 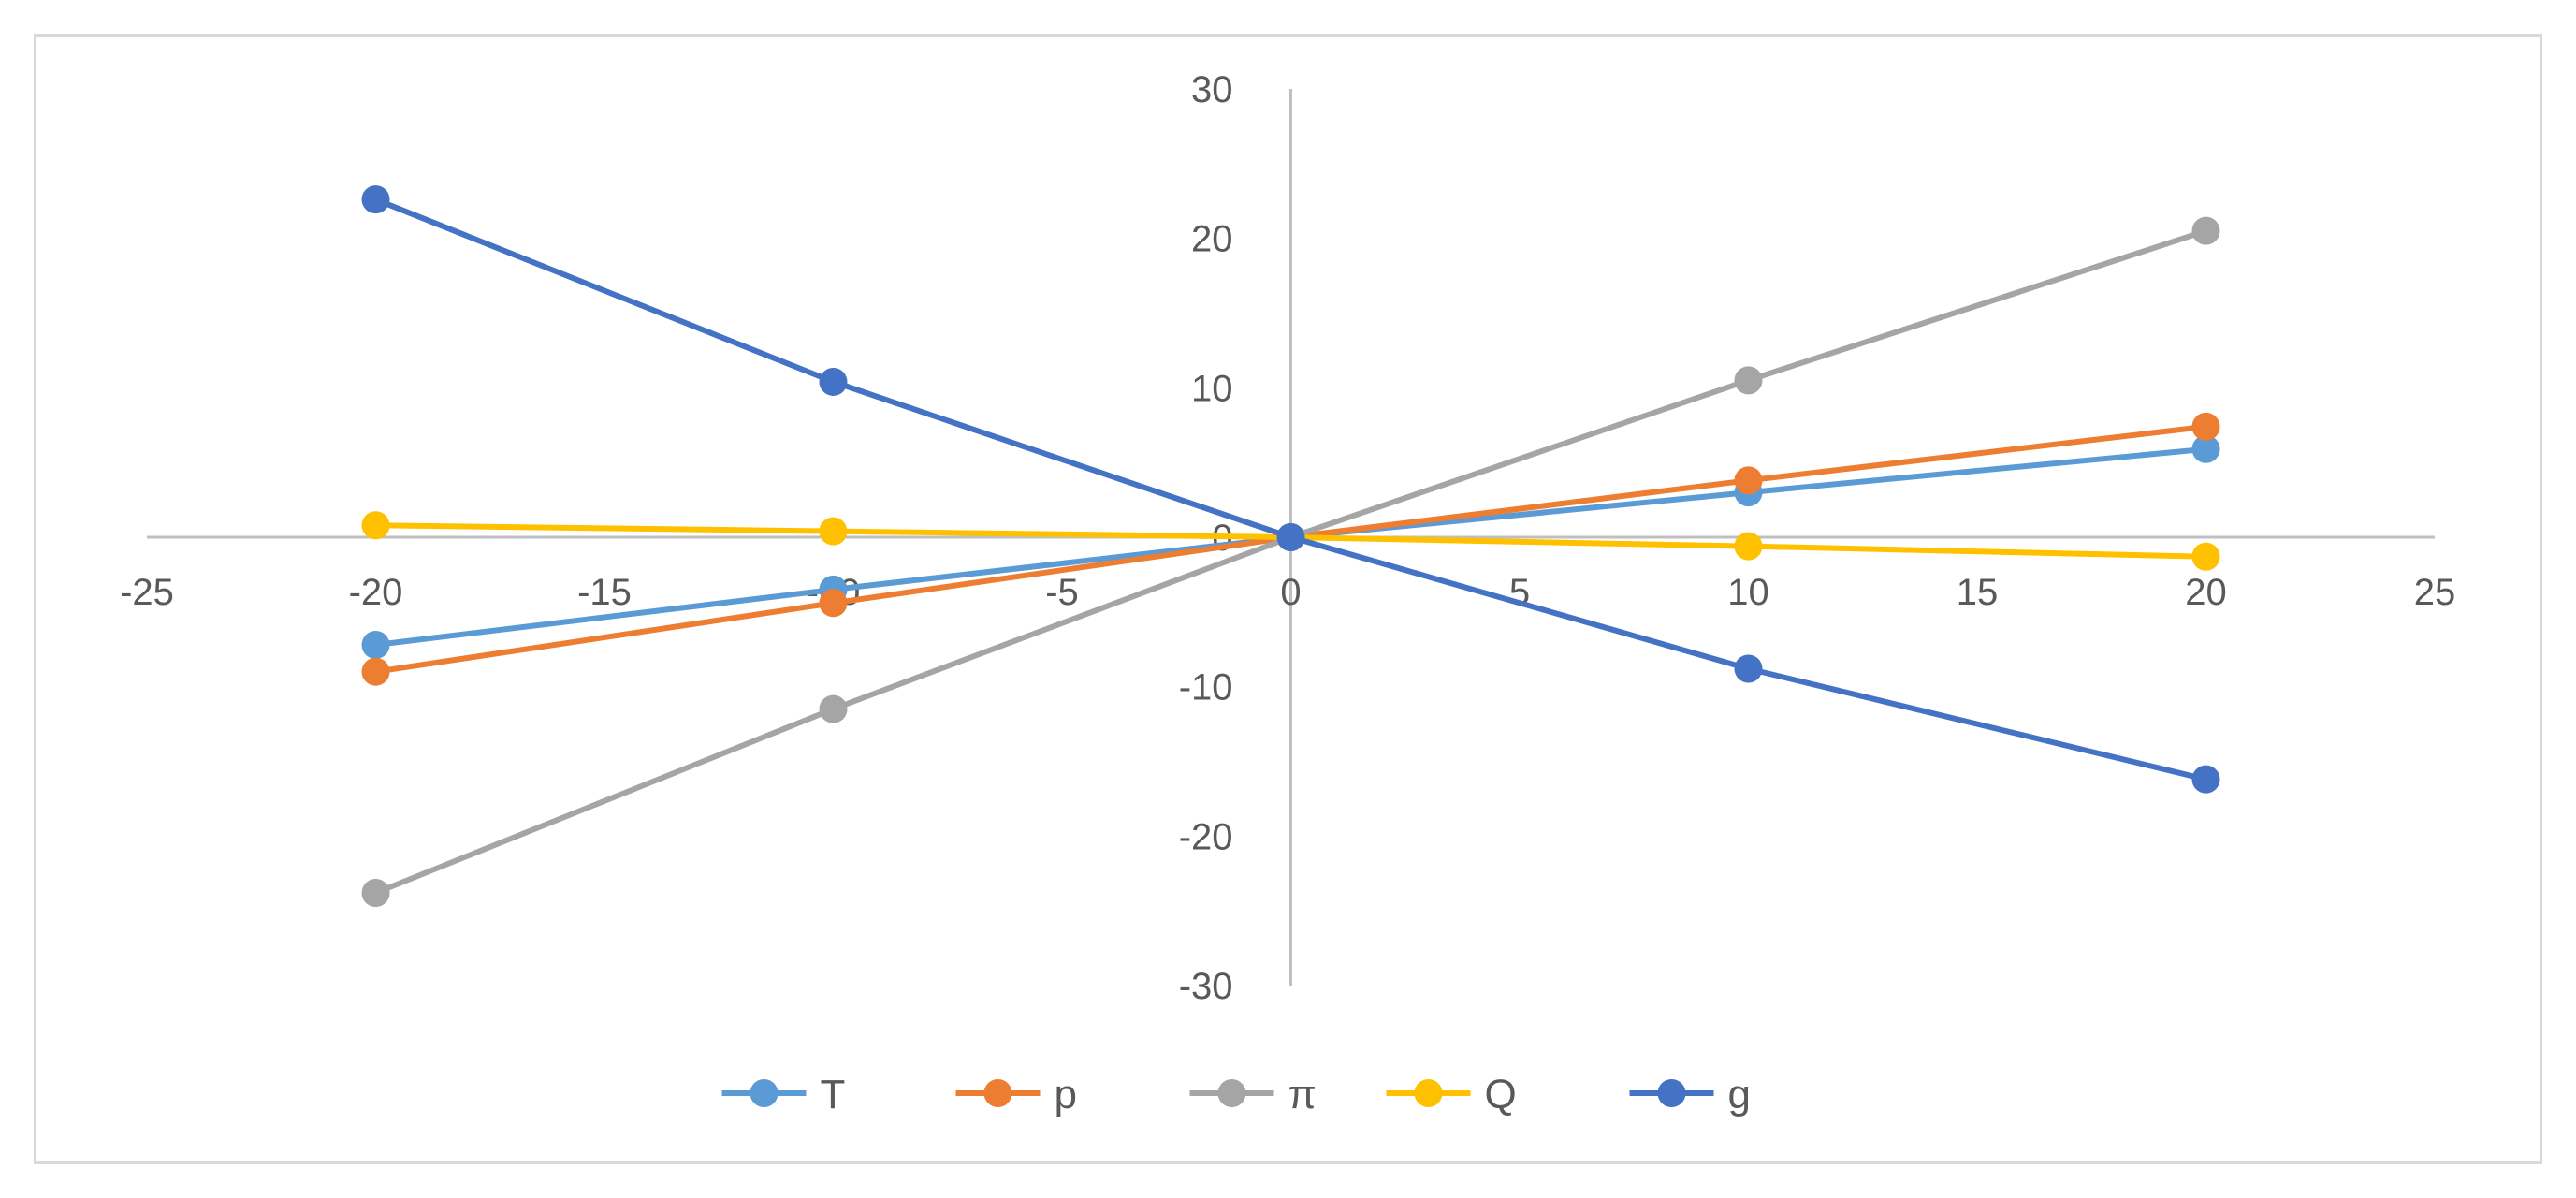 What do you see at coordinates (1212, 388) in the screenshot?
I see `y-tick-label: 10` at bounding box center [1212, 388].